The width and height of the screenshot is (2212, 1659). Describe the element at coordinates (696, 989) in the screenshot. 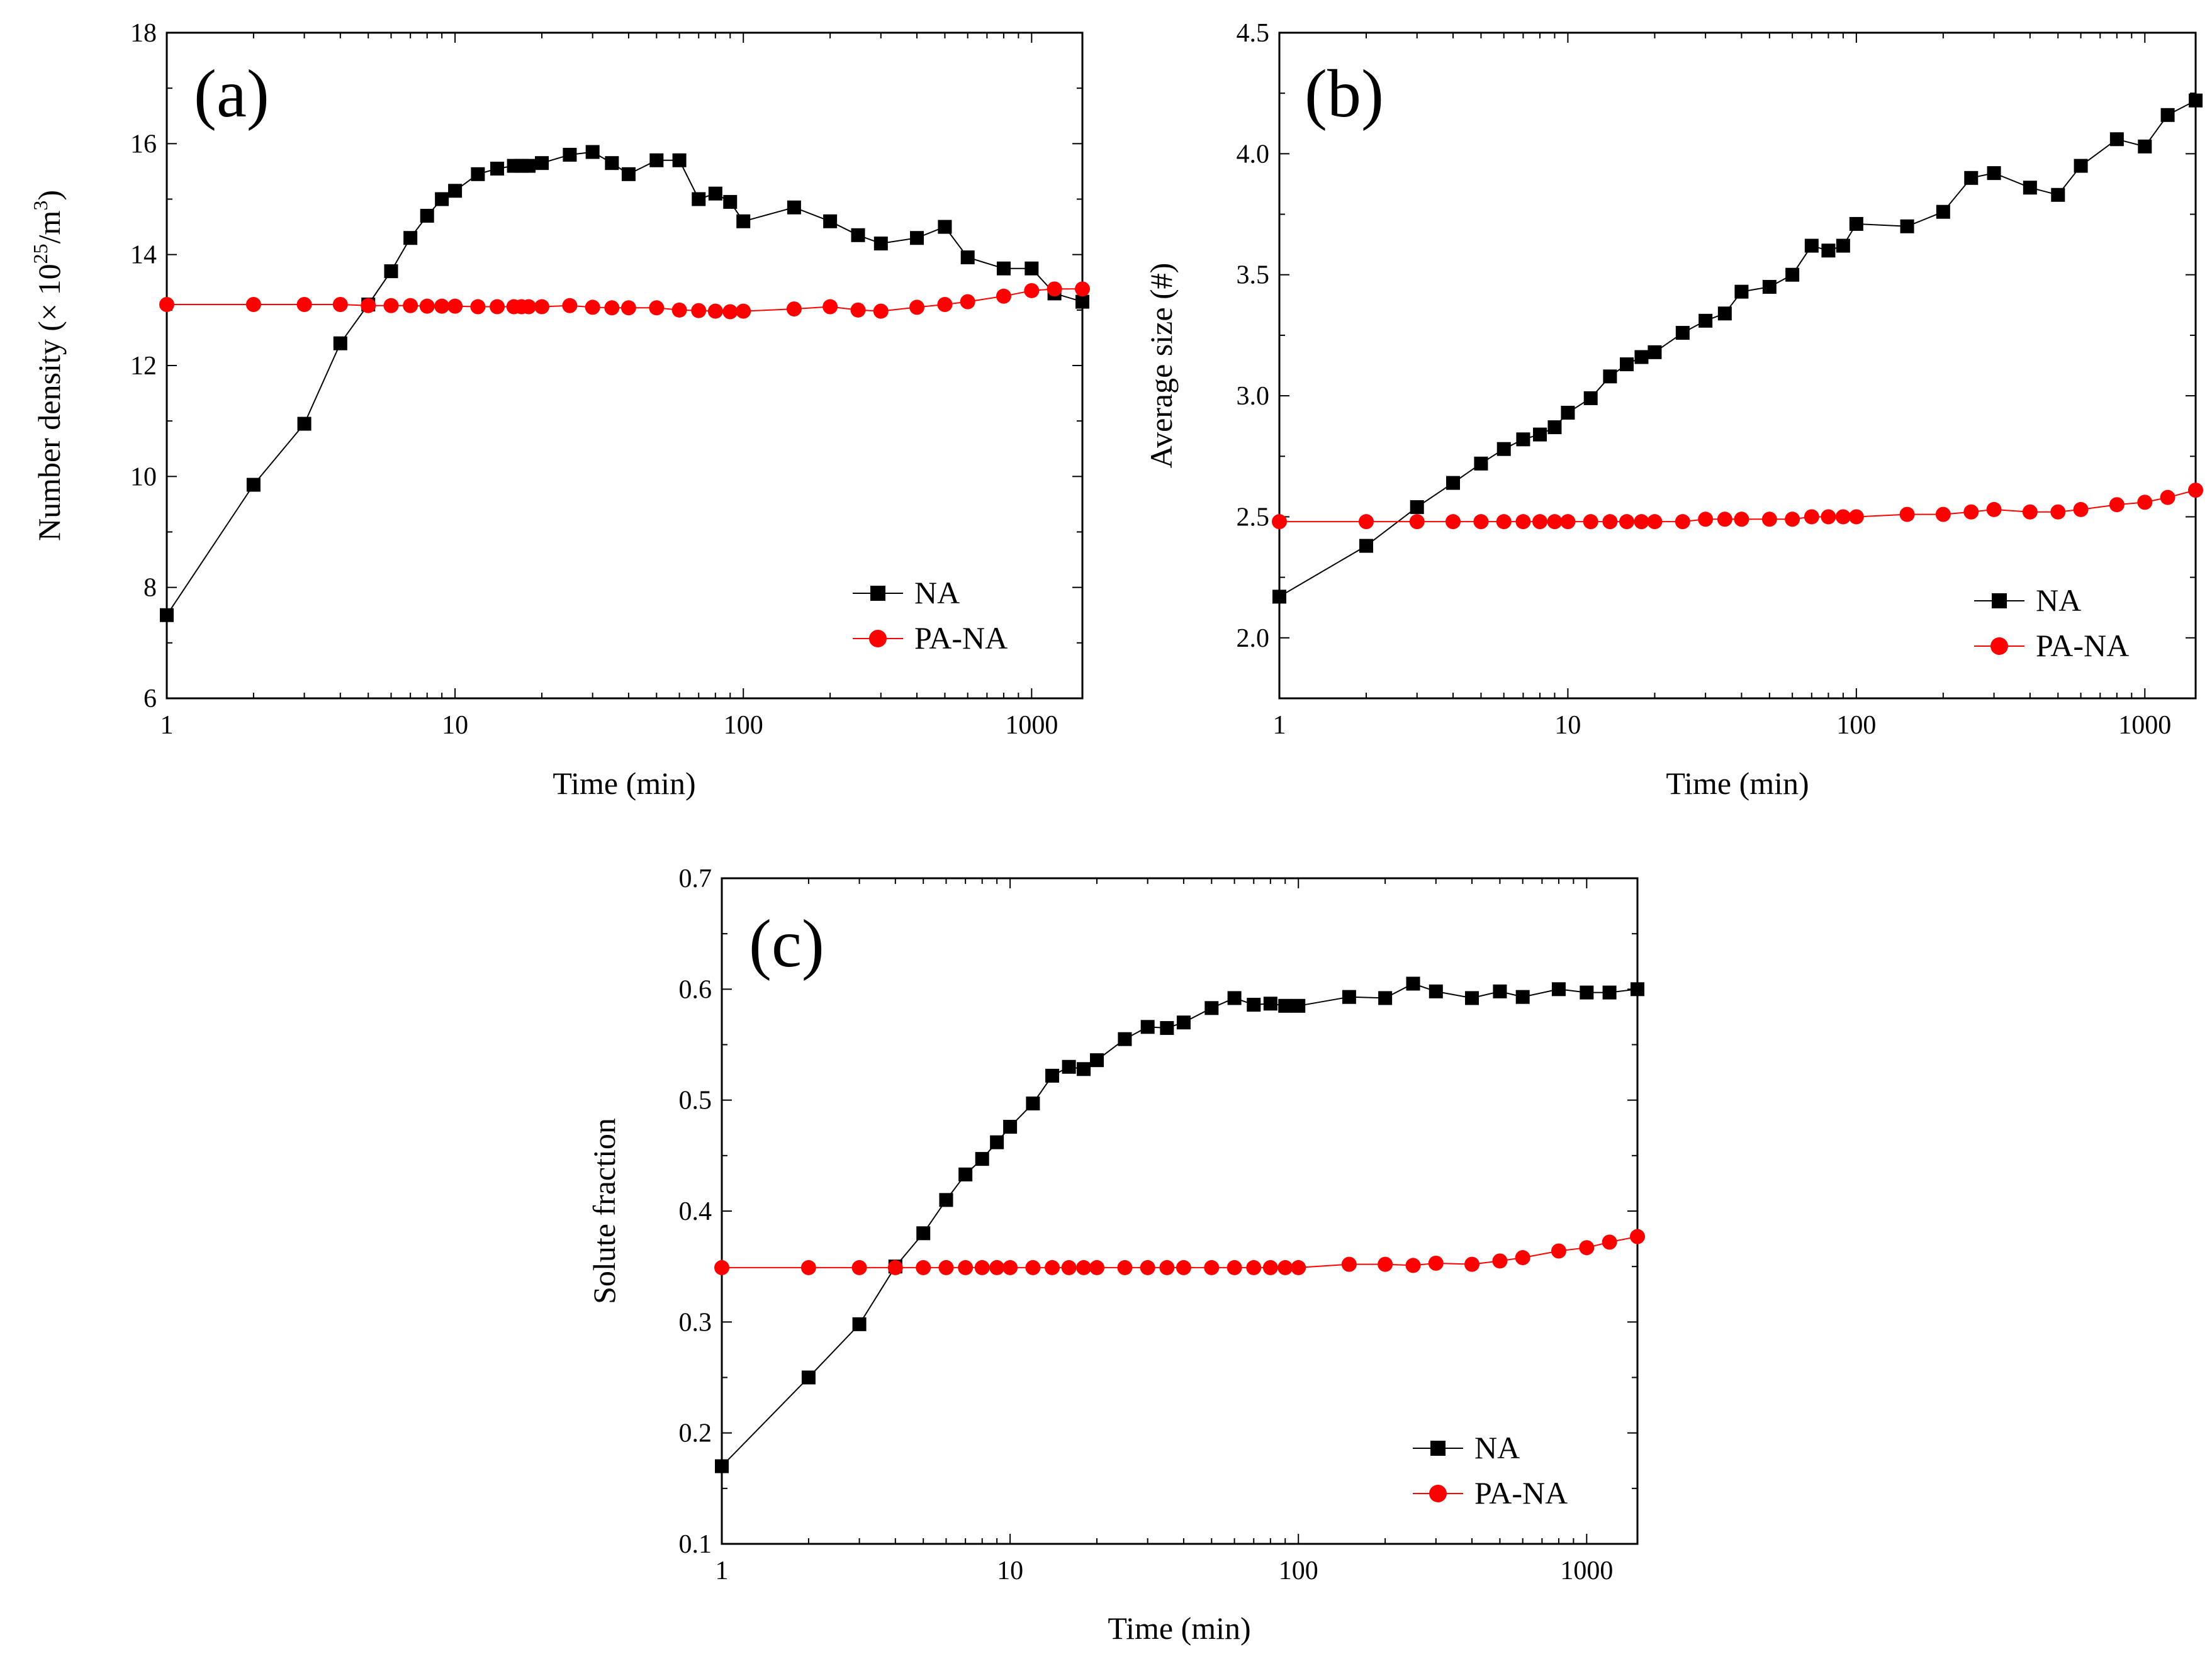

I see `y-tick-label: 0.6` at that location.